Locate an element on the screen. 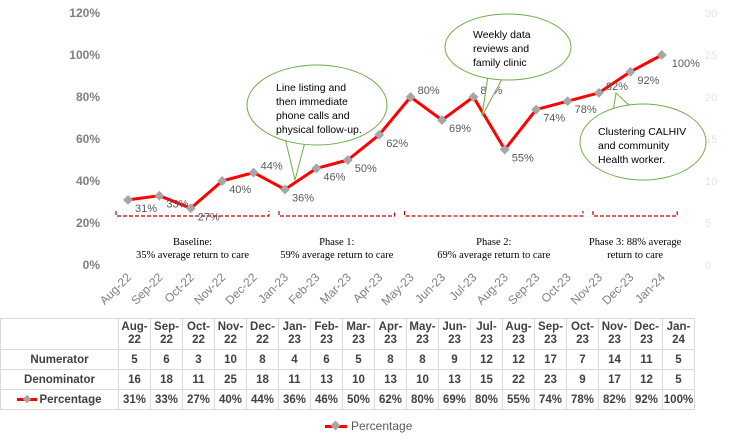 The image size is (729, 445). data-label: 100% is located at coordinates (686, 64).